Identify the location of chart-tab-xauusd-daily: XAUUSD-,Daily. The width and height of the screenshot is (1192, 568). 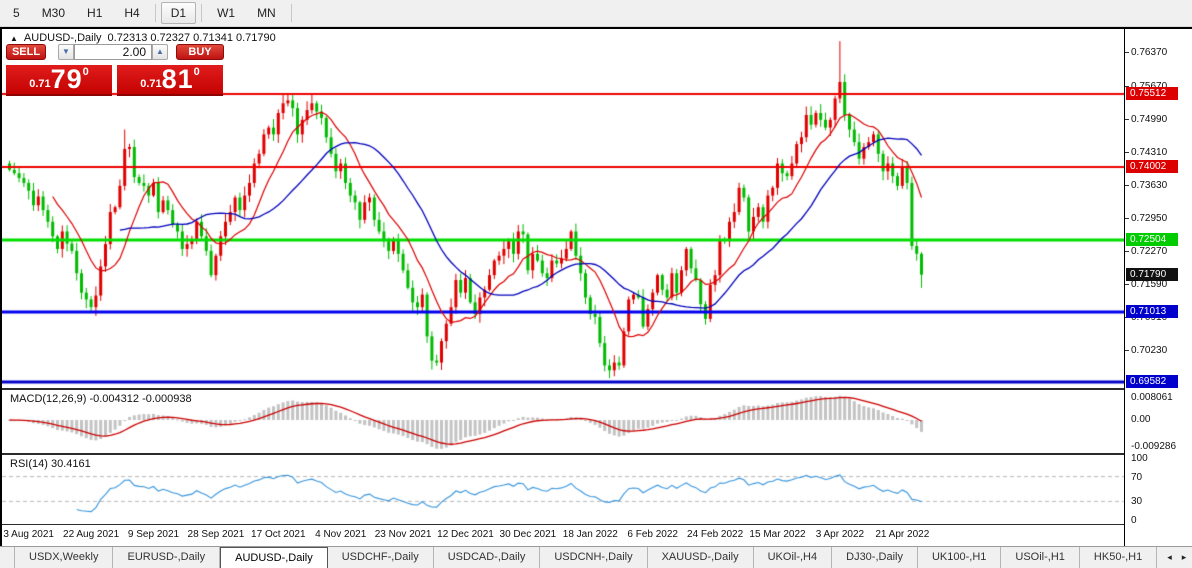
(701, 557).